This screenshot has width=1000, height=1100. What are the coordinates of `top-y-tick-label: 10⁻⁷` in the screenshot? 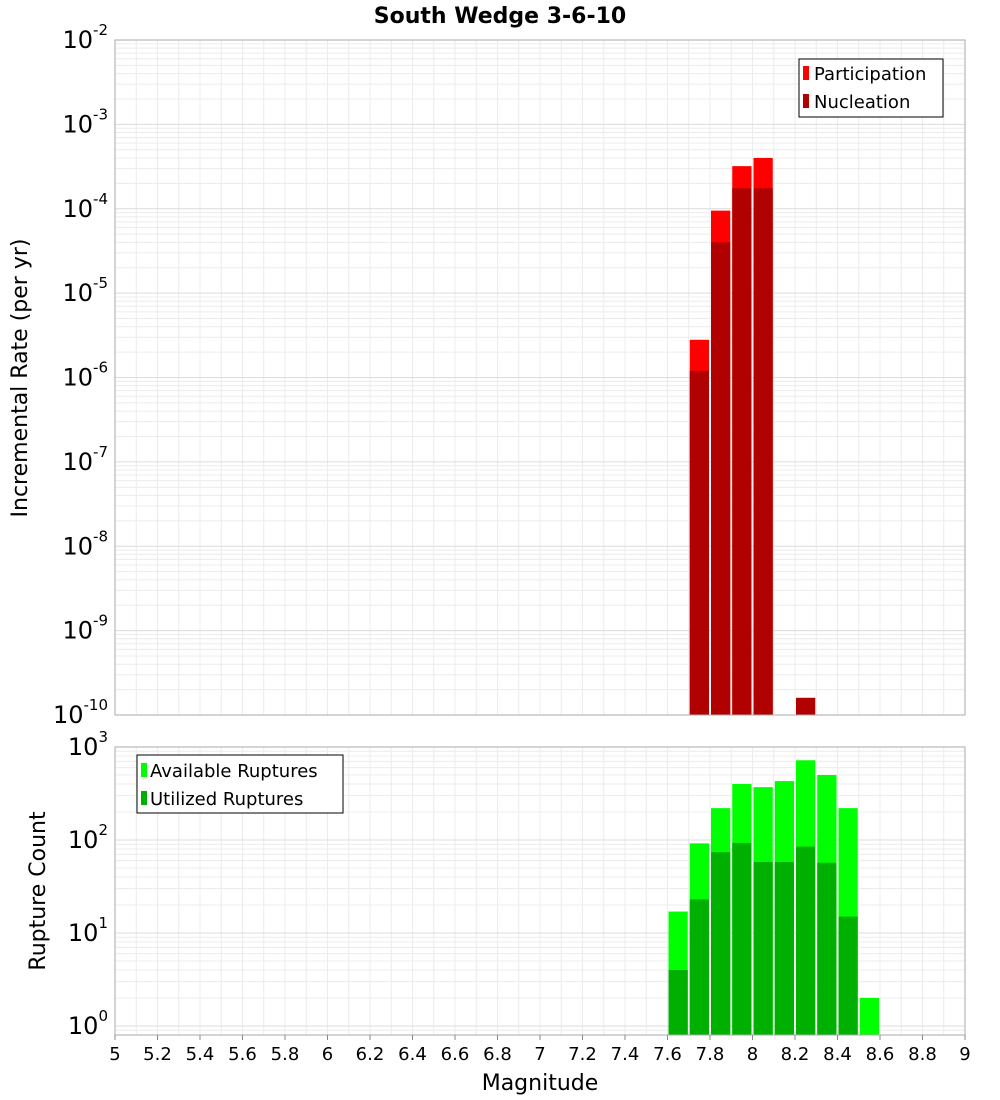 It's located at (85, 459).